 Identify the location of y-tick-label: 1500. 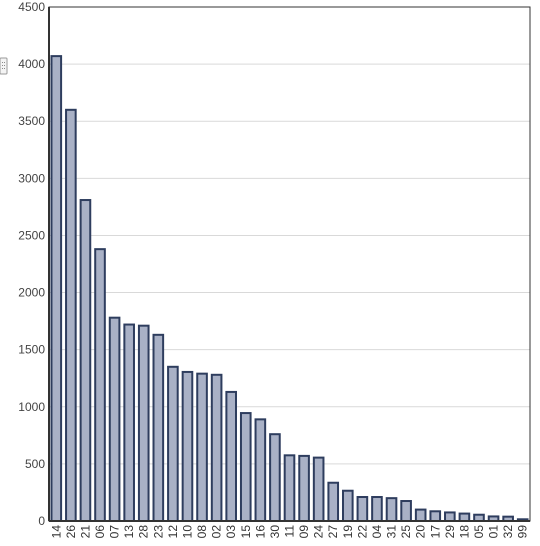
(31, 350).